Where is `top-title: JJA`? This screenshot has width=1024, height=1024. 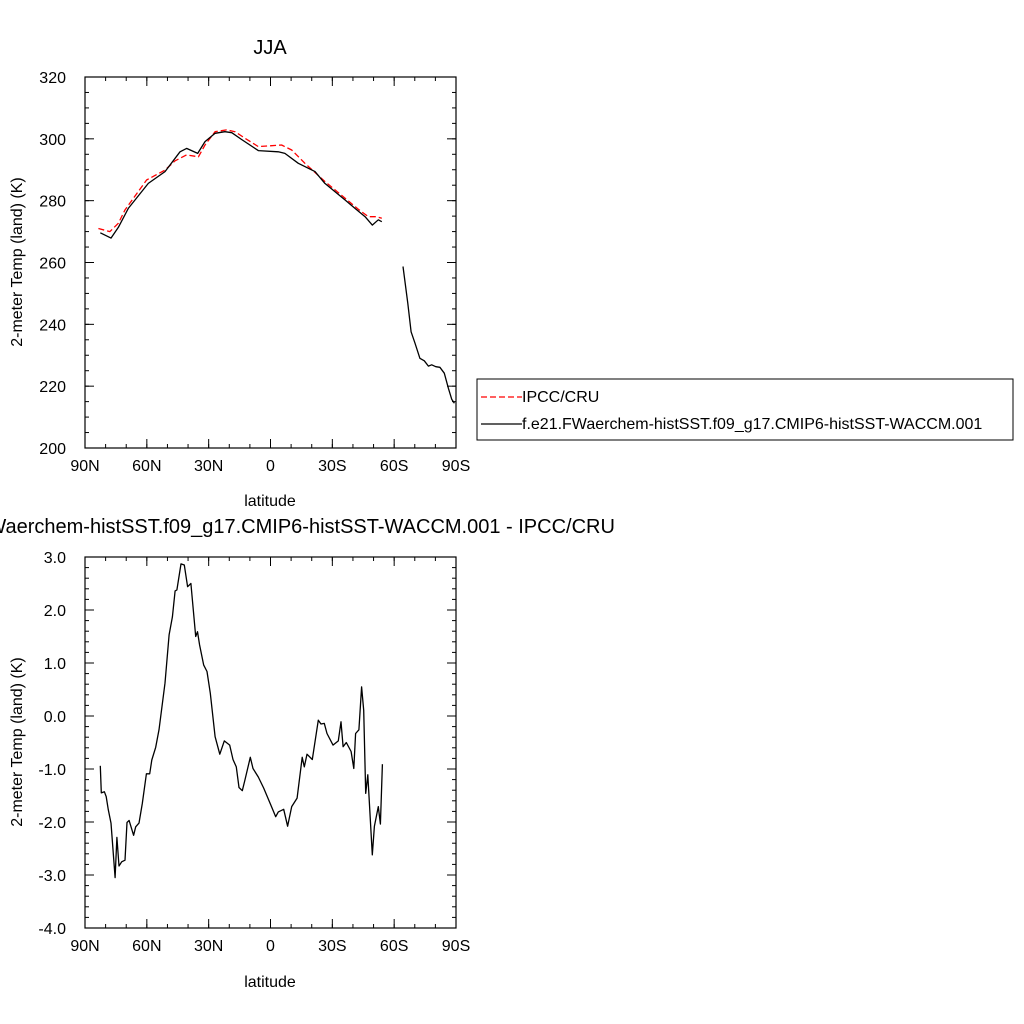 top-title: JJA is located at coordinates (270, 48).